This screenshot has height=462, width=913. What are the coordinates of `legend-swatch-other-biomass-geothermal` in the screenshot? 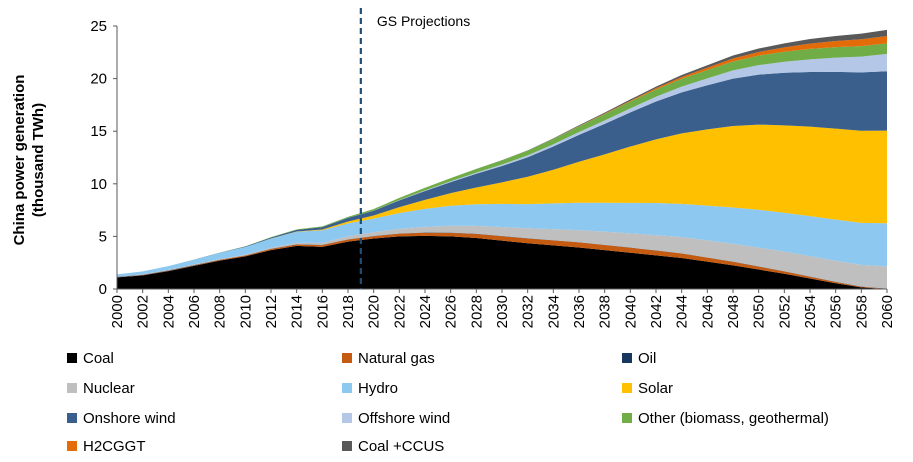 It's located at (627, 418).